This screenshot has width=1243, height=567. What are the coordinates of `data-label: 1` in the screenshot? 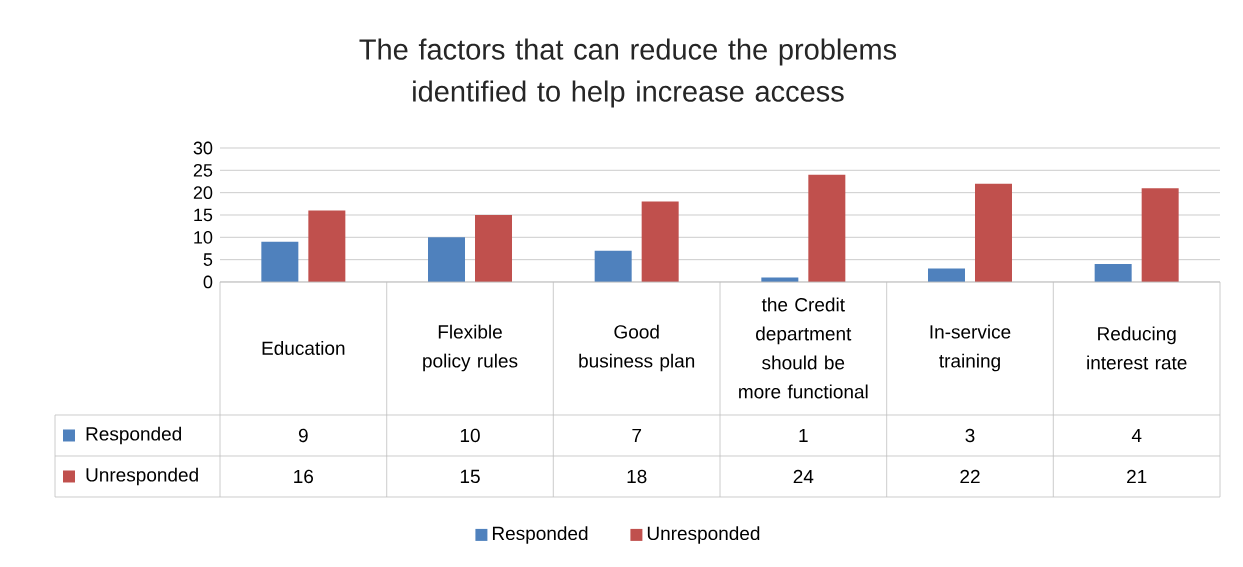 It's located at (803, 435).